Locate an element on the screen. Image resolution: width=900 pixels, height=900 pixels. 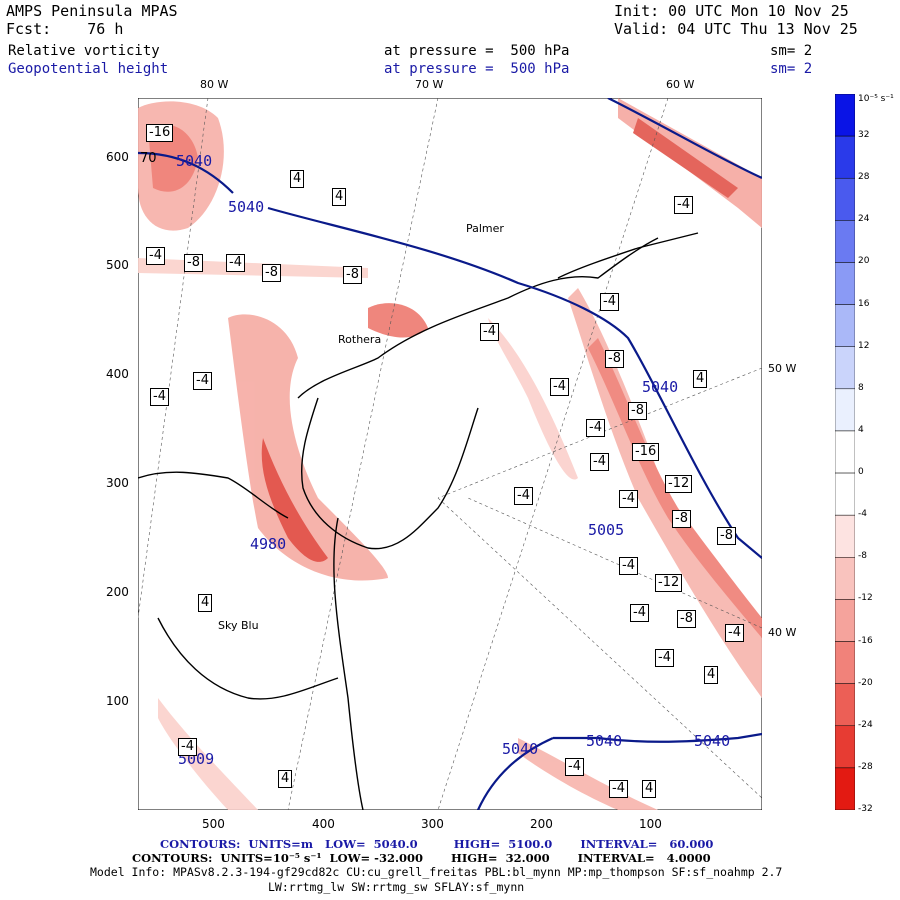
y-tick-label: 400 is located at coordinates (117, 374).